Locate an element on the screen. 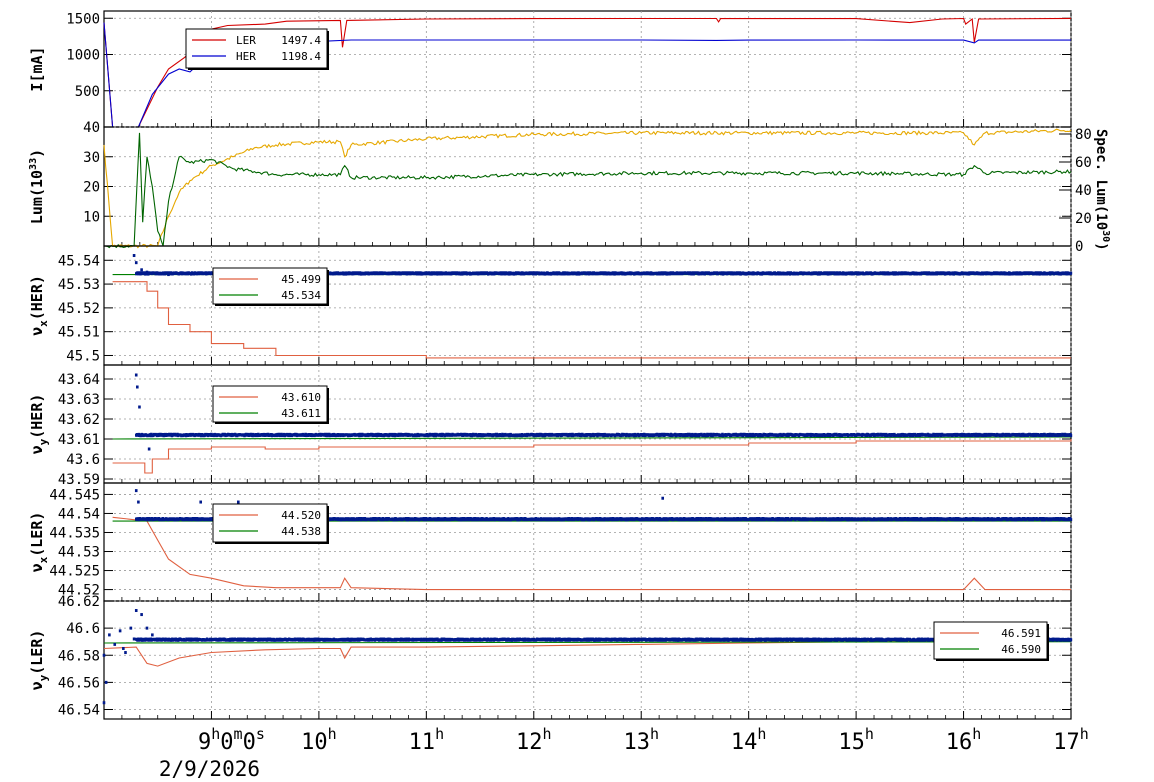 This screenshot has height=782, width=1154. panel-frame is located at coordinates (587, 660).